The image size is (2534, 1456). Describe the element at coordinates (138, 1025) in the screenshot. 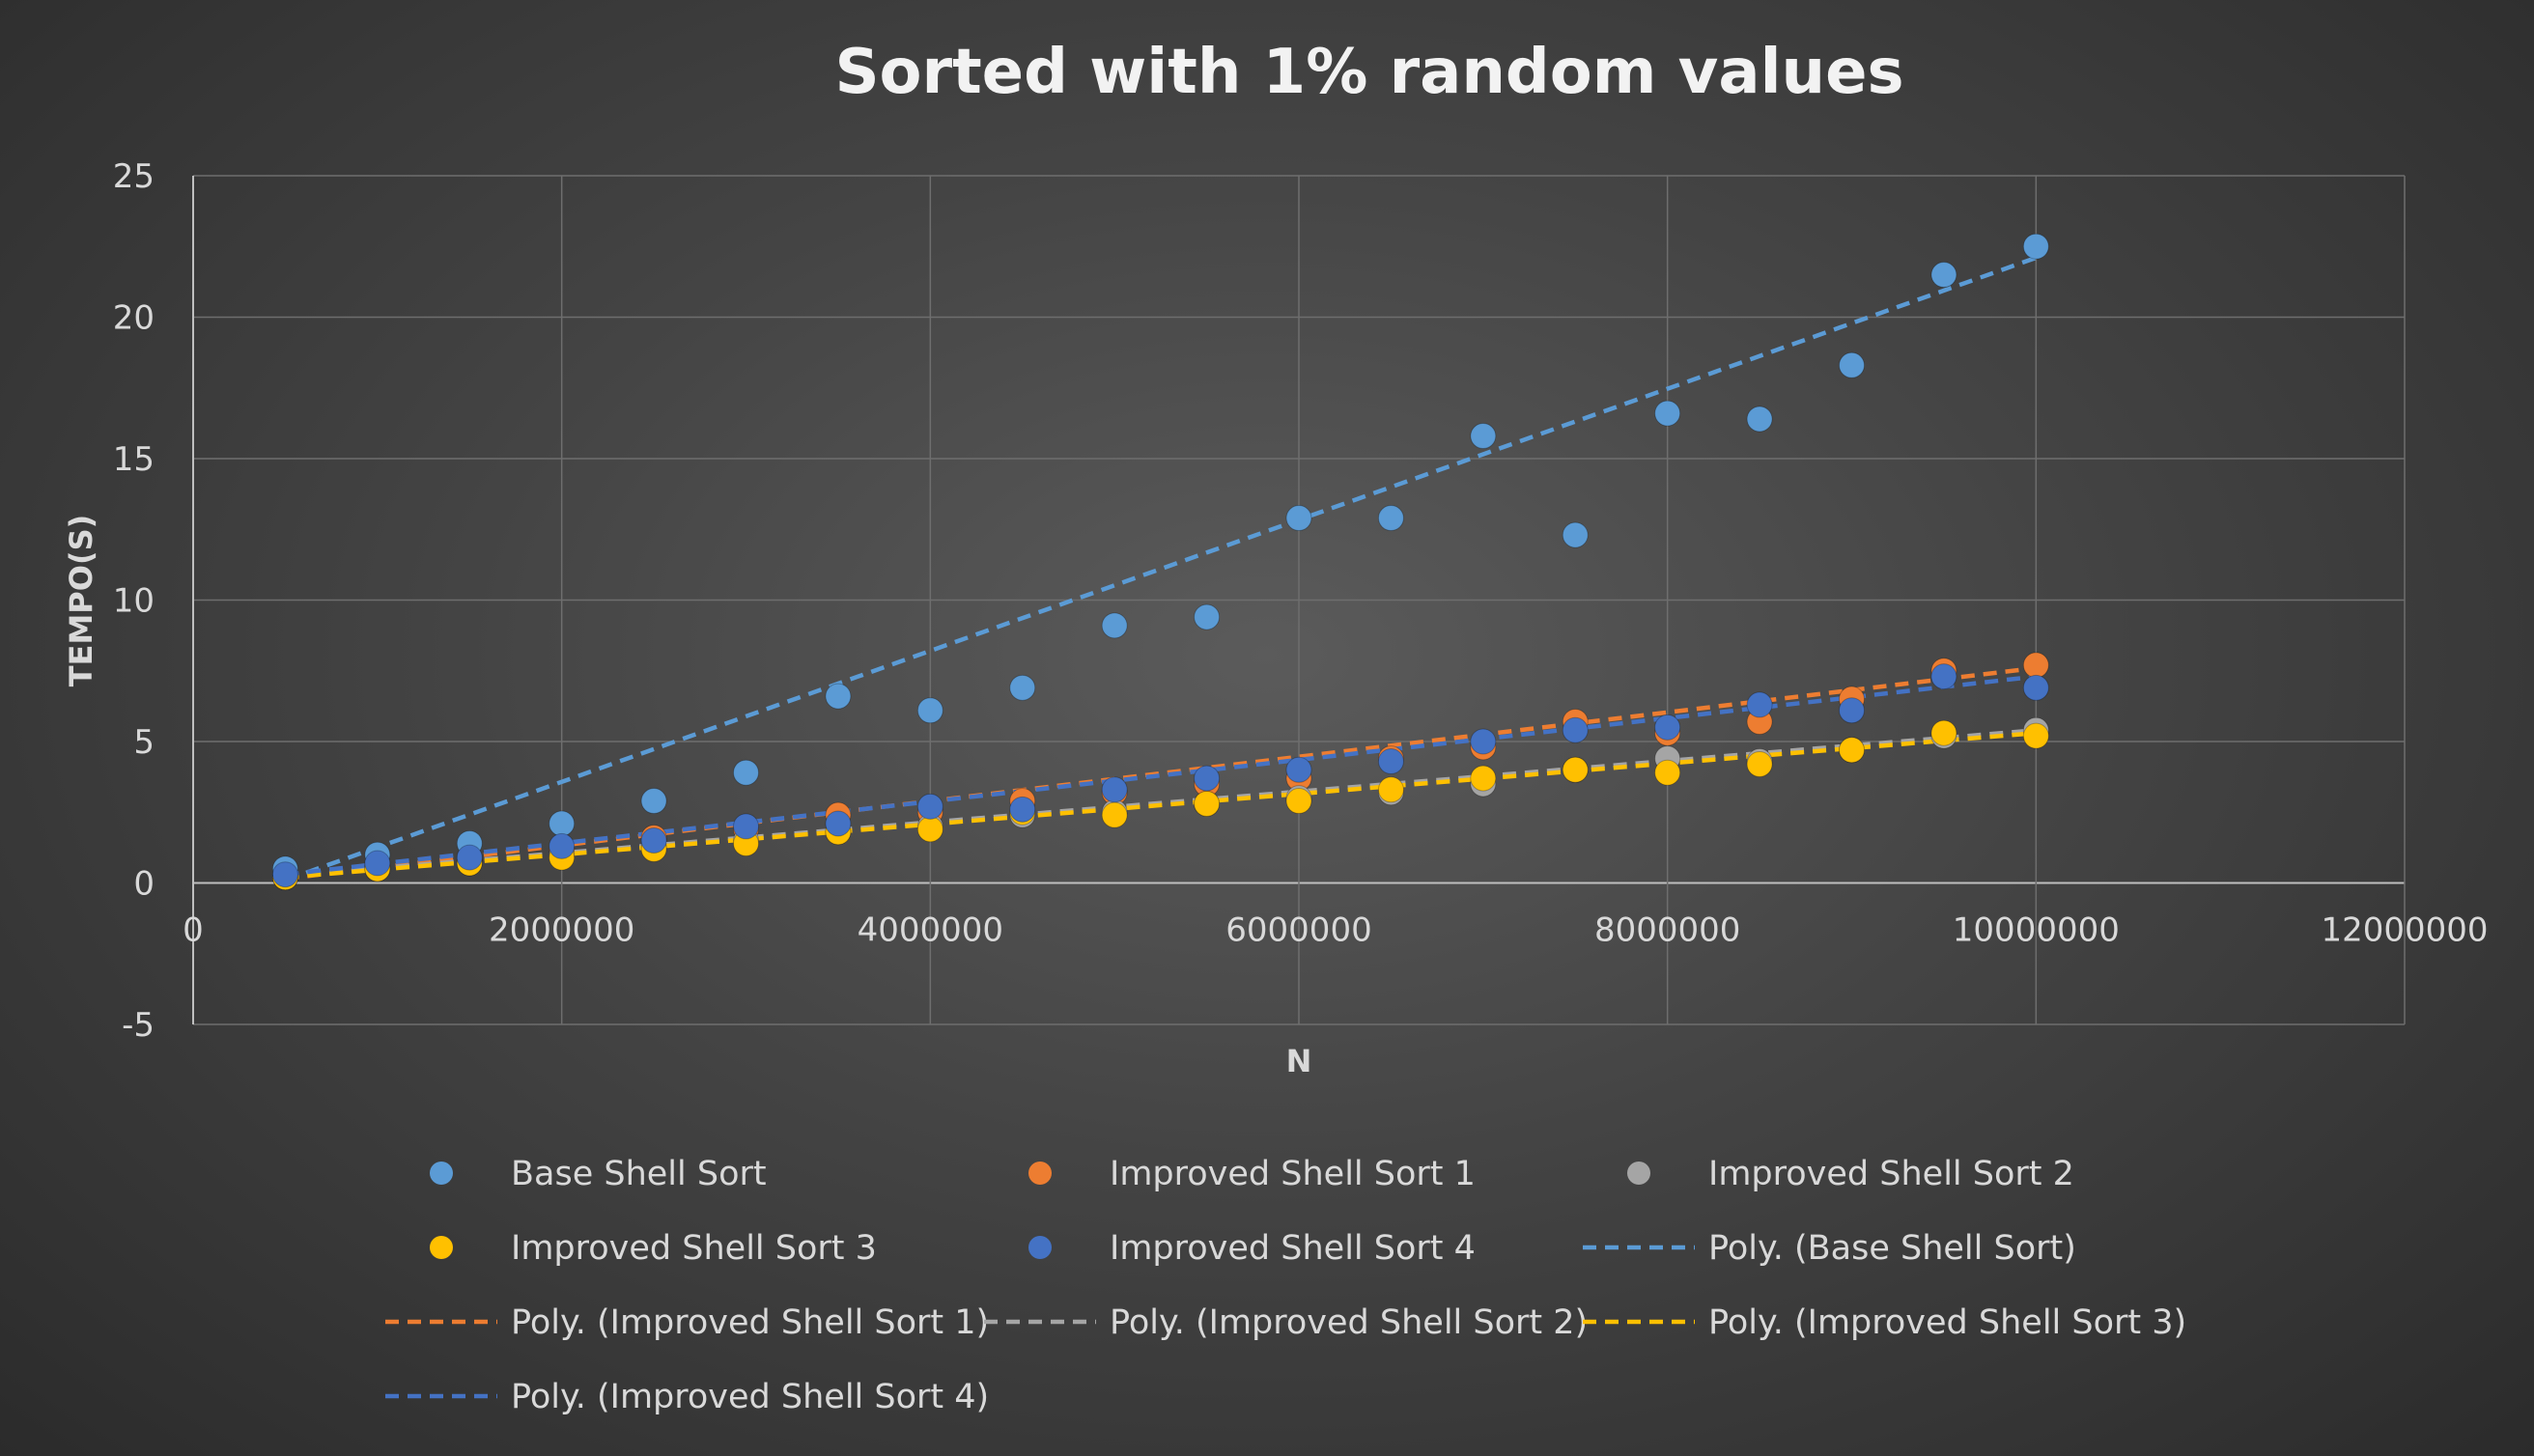

I see `y-tick-label: -5` at that location.